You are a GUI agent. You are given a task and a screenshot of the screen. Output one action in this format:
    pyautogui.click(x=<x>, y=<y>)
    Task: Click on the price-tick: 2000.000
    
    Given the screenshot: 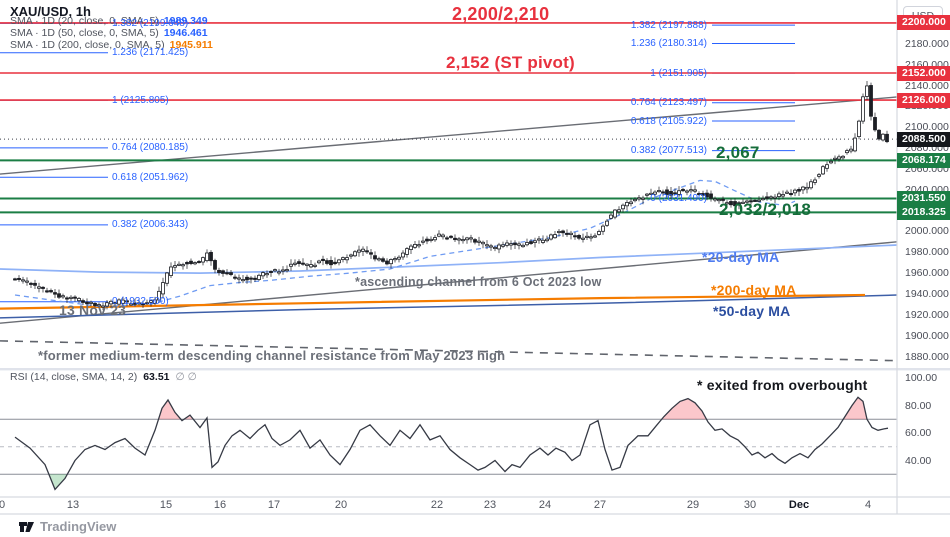 What is the action you would take?
    pyautogui.click(x=927, y=231)
    